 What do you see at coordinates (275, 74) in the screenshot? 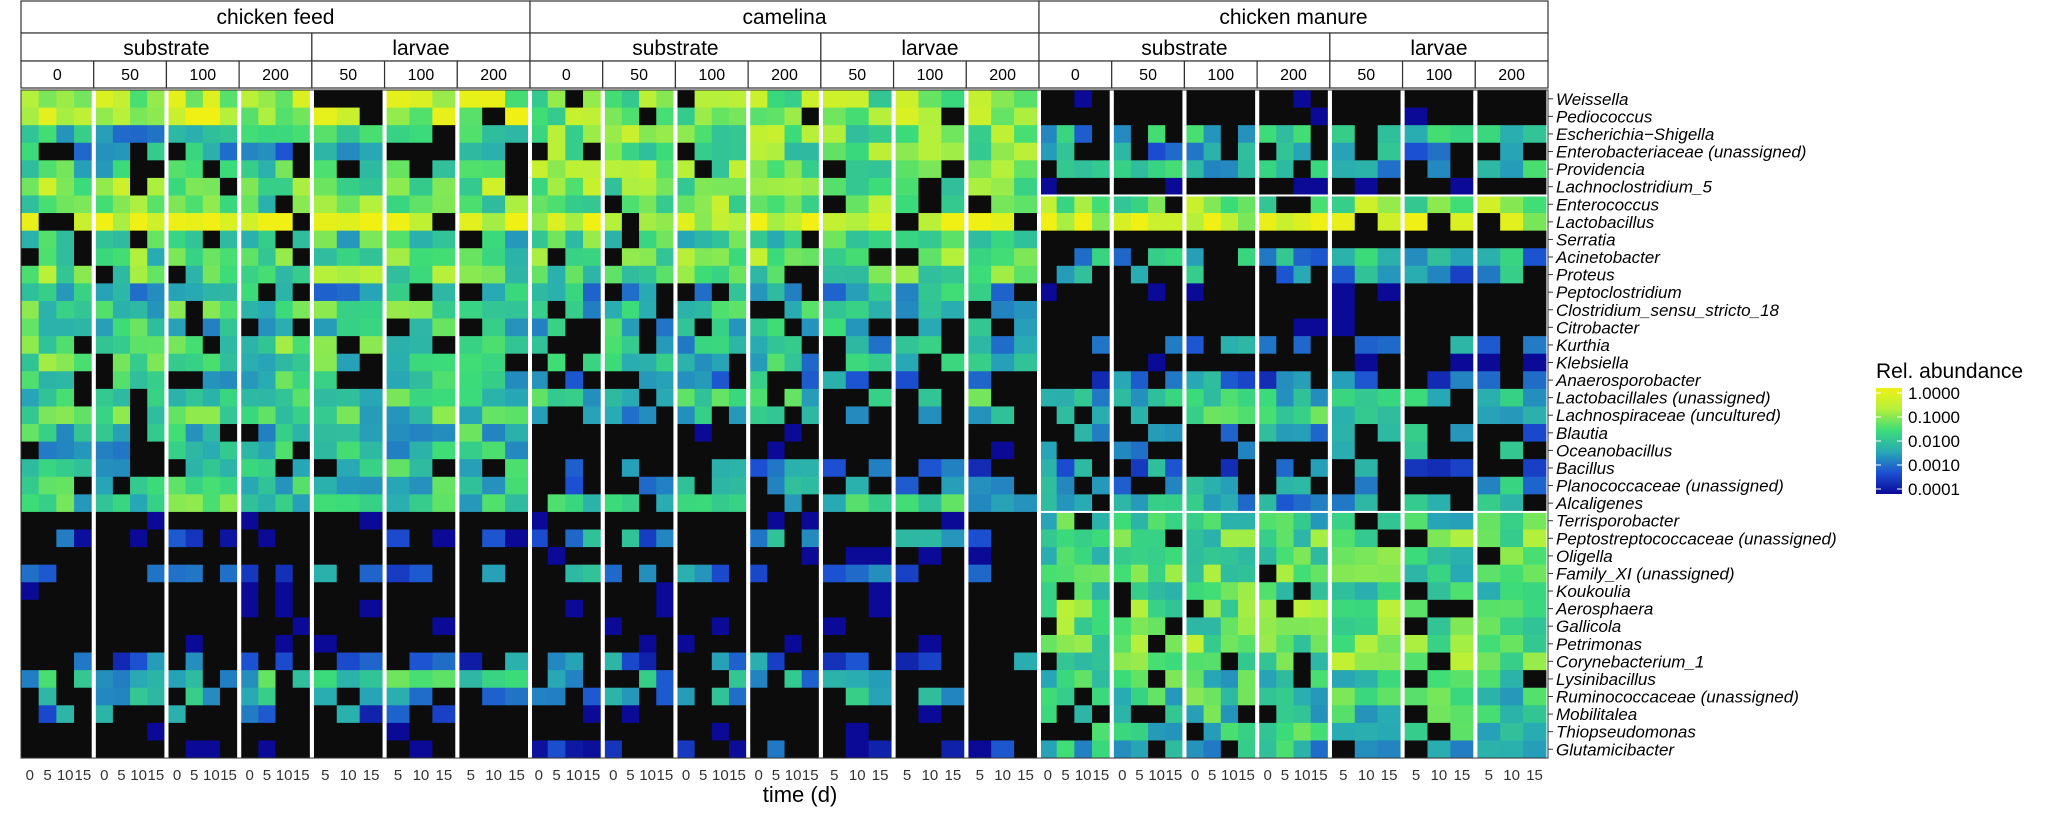
I see `strip-time-bg` at bounding box center [275, 74].